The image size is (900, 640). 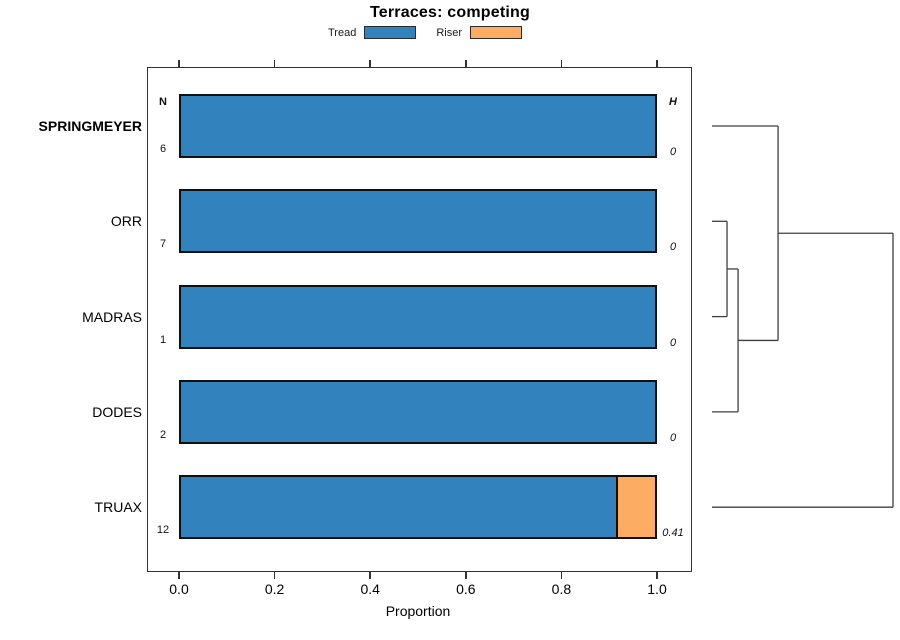 I want to click on n-value-truax: 12, so click(x=163, y=530).